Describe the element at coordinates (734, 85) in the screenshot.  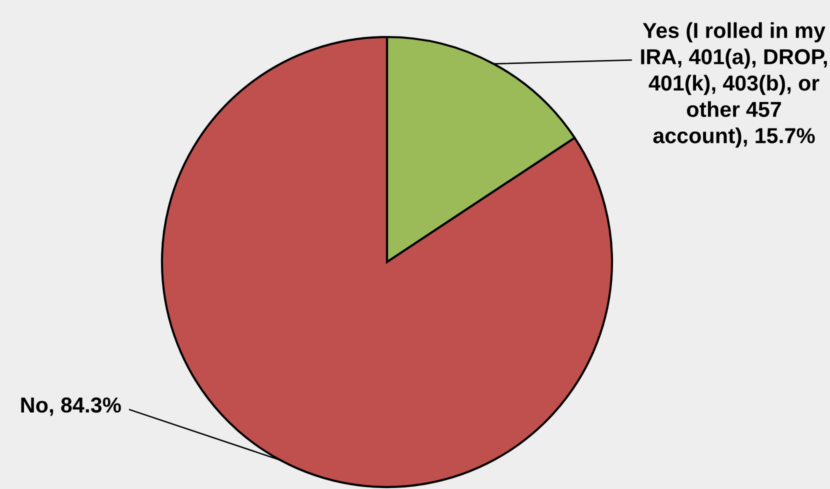
I see `slice-label: Yes (I rolled in my IRA, 401(a), DROP, 401(k), 403(b), or other 457 account), 15.7%` at that location.